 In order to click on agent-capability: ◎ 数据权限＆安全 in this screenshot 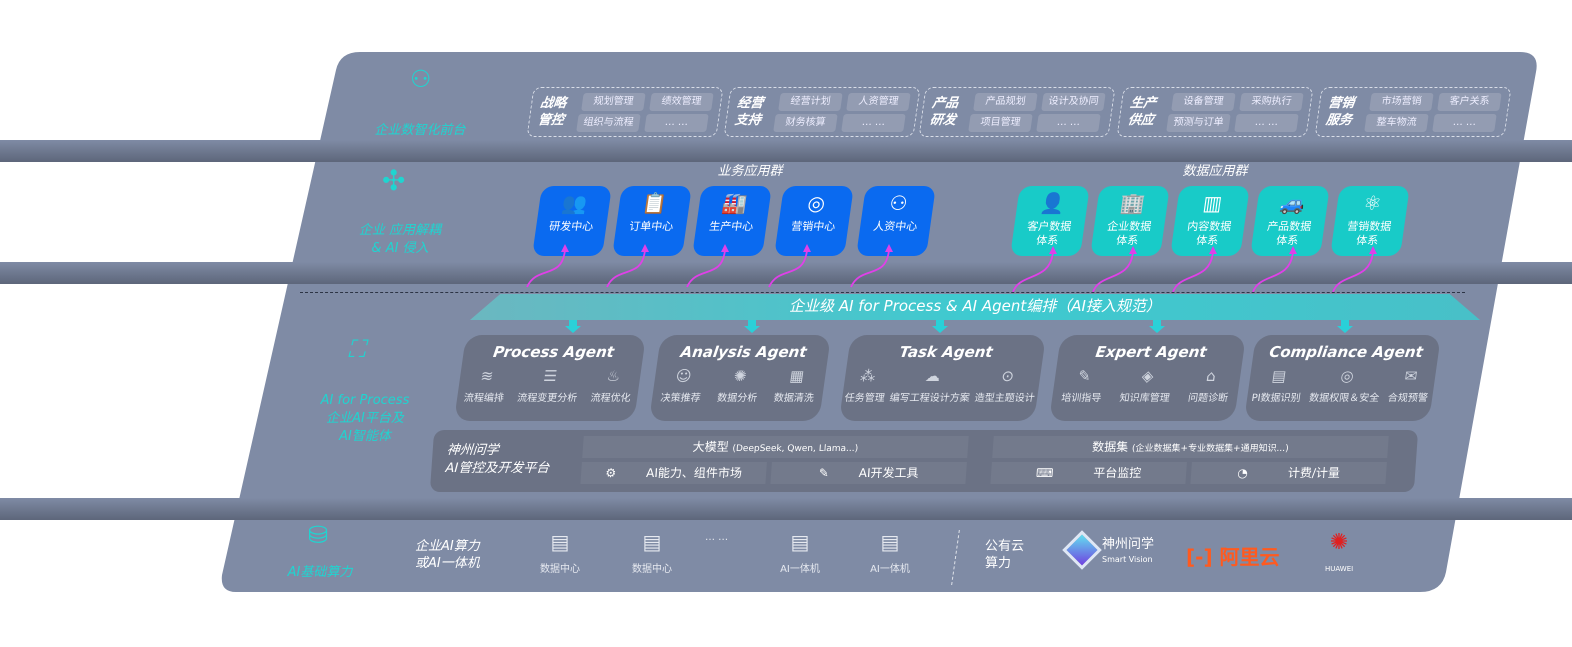, I will do `click(1345, 385)`.